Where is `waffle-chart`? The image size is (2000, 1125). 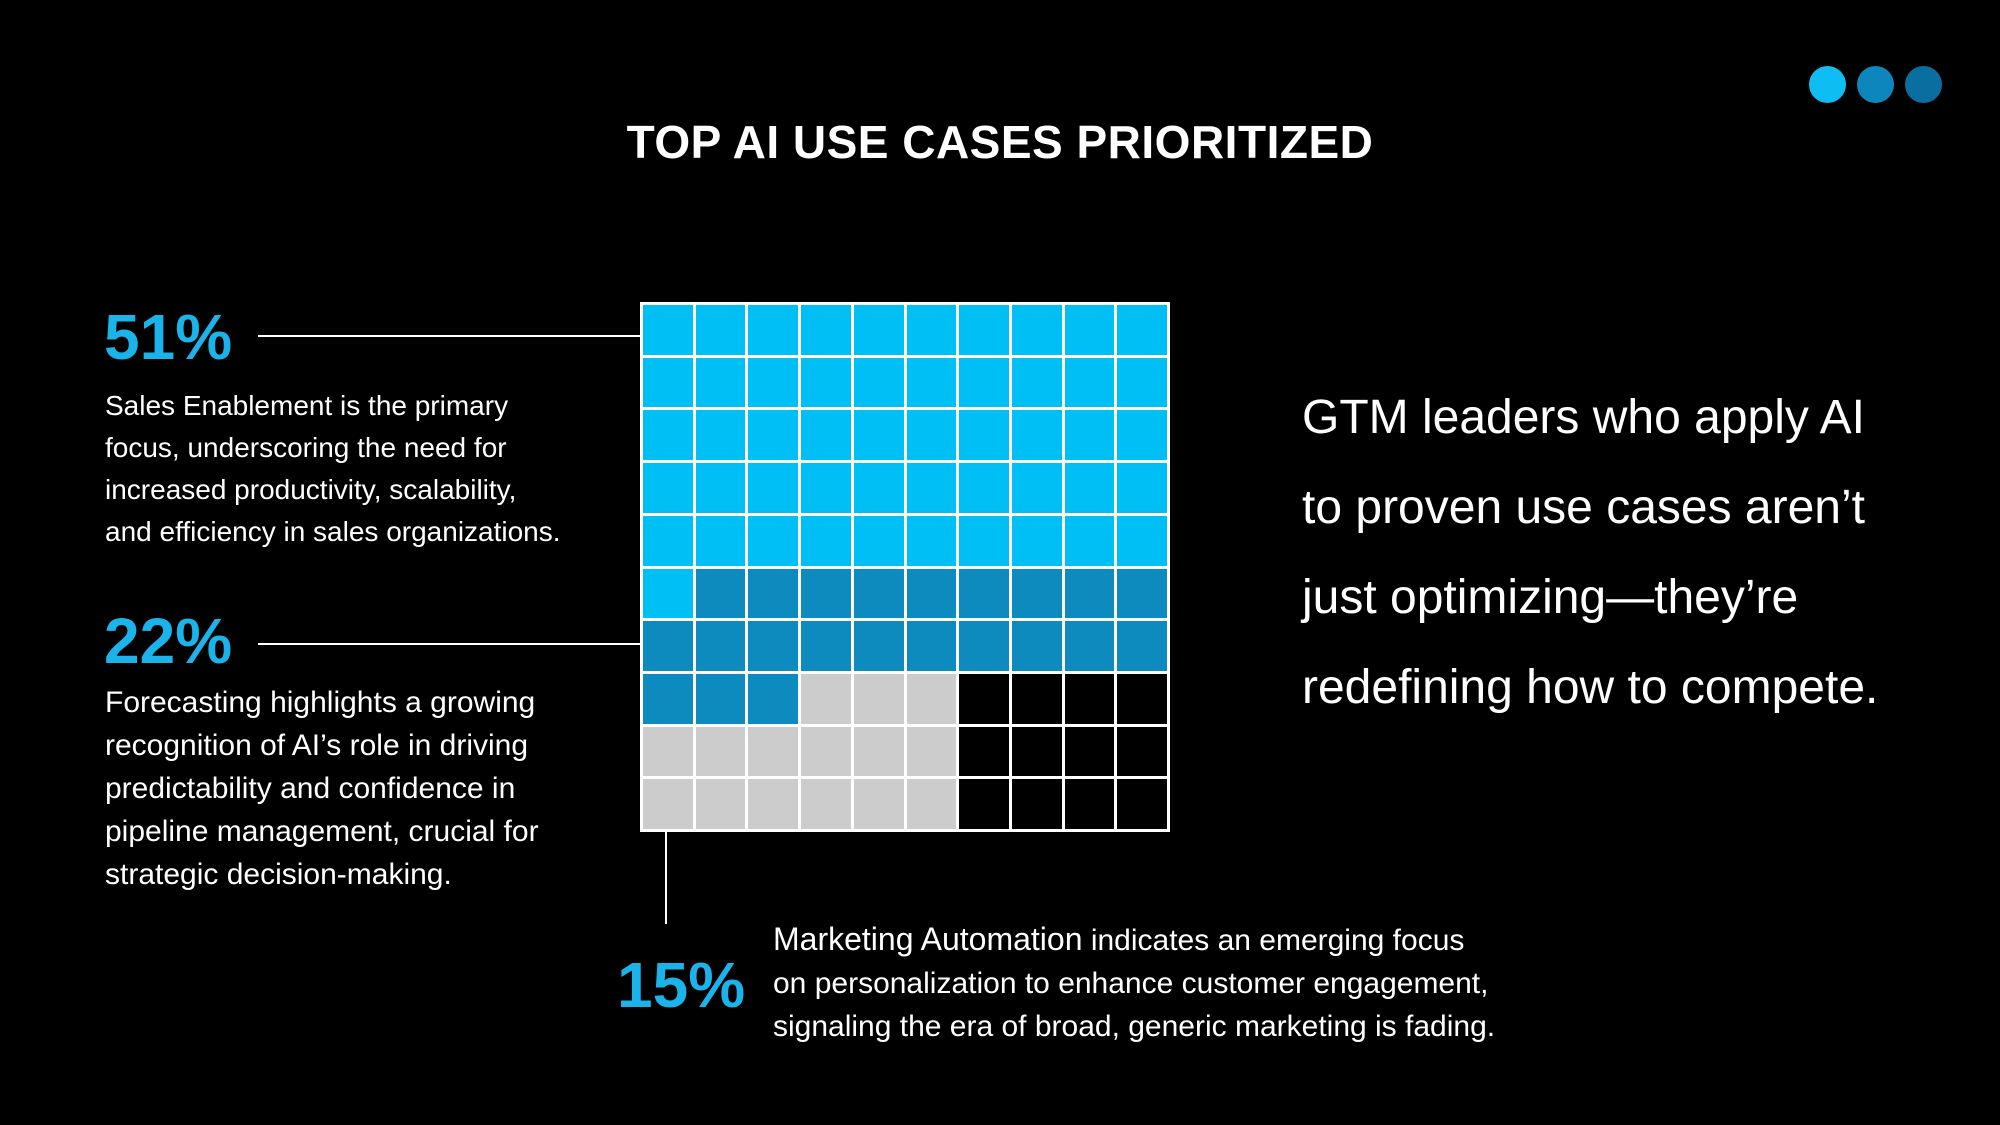
waffle-chart is located at coordinates (905, 567).